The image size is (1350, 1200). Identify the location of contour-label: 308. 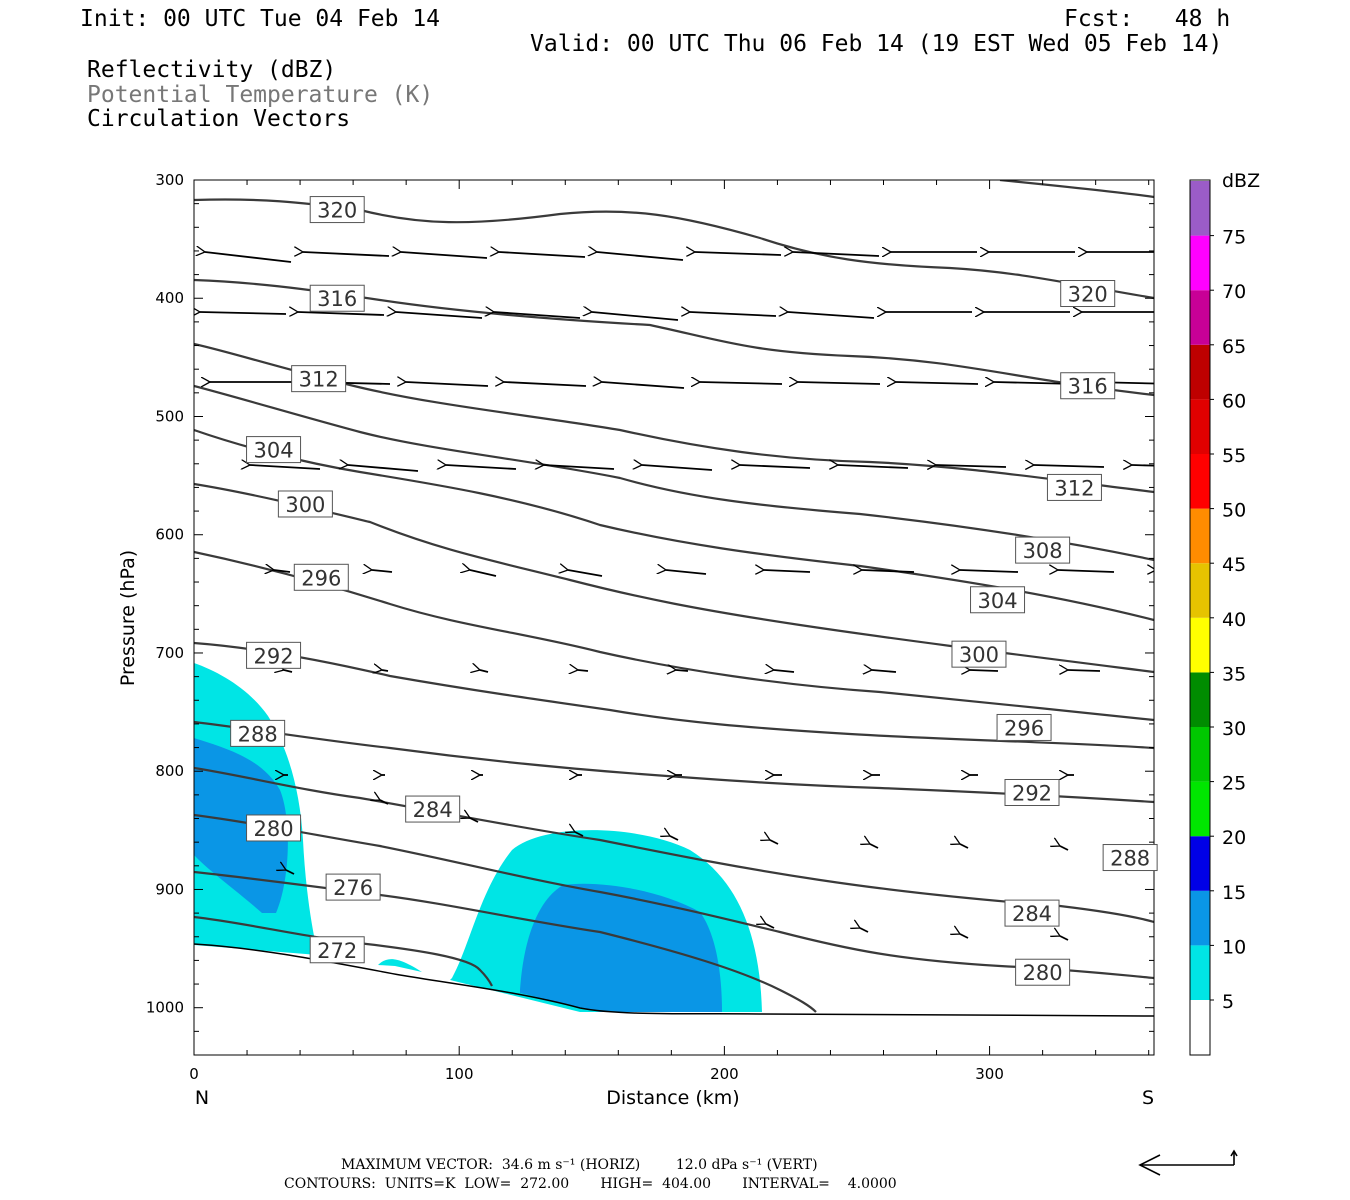
(1043, 551).